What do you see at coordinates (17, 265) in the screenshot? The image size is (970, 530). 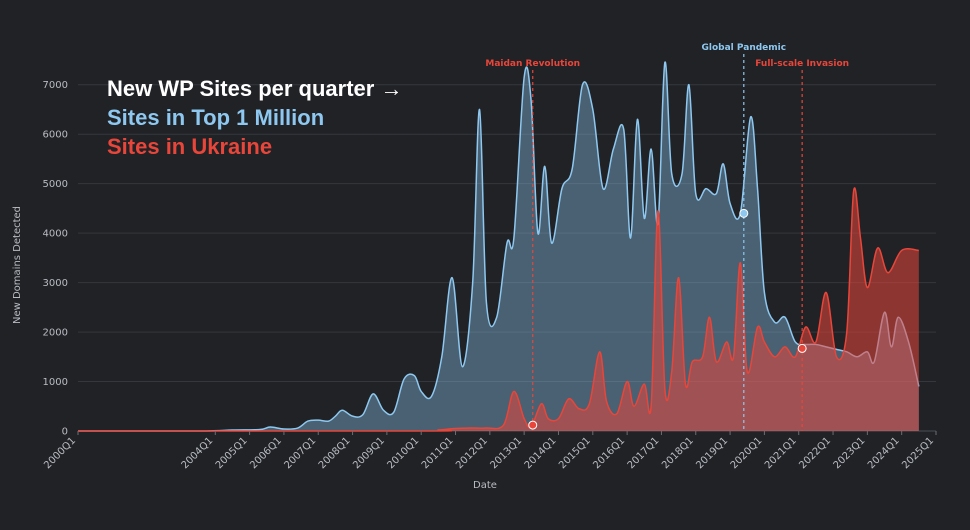 I see `y-axis-label: New Domains Detected` at bounding box center [17, 265].